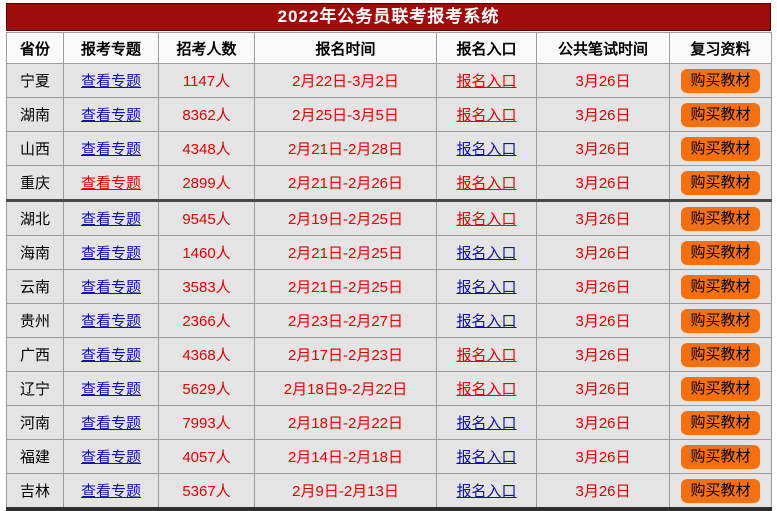  What do you see at coordinates (206, 388) in the screenshot?
I see `count-cell: 5629人` at bounding box center [206, 388].